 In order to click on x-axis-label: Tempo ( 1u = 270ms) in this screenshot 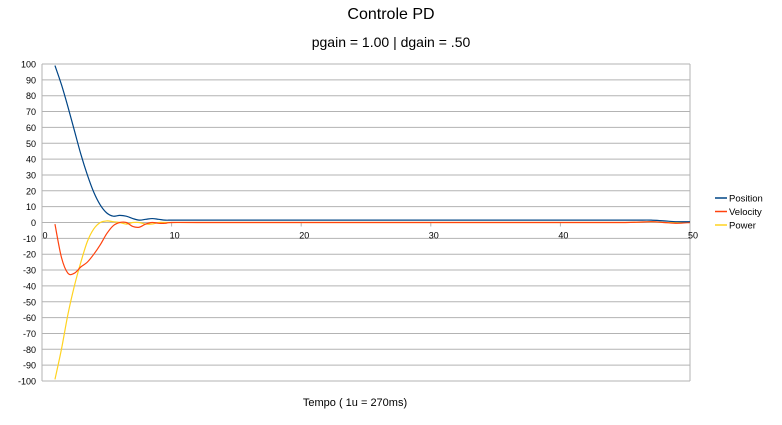, I will do `click(355, 403)`.